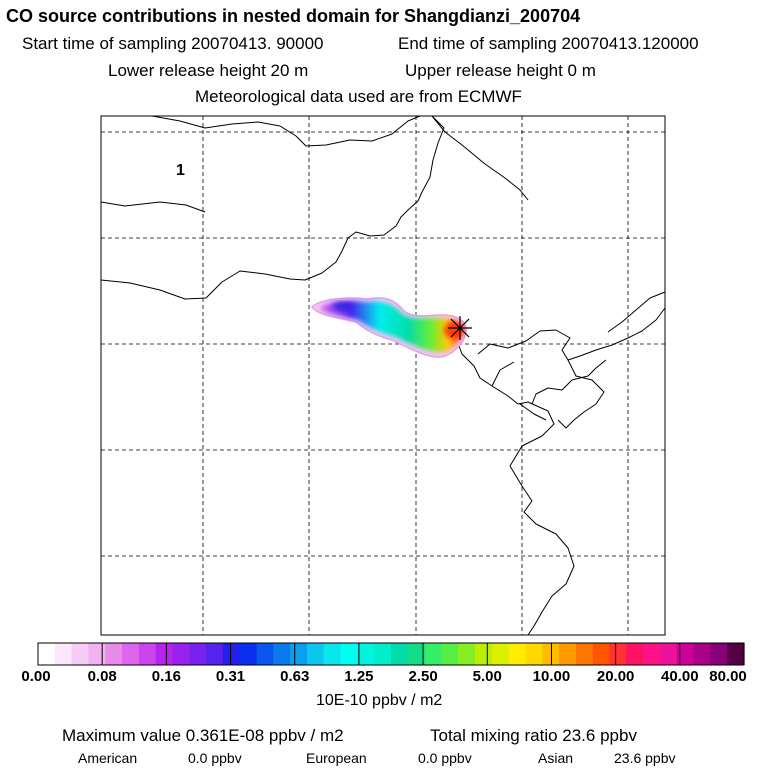 This screenshot has height=768, width=768. Describe the element at coordinates (336, 758) in the screenshot. I see `region-label-european: European` at that location.